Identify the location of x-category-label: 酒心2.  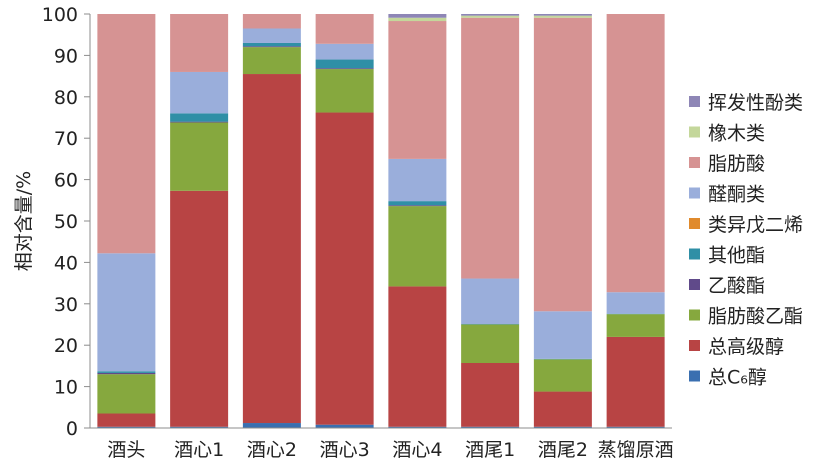
(272, 450).